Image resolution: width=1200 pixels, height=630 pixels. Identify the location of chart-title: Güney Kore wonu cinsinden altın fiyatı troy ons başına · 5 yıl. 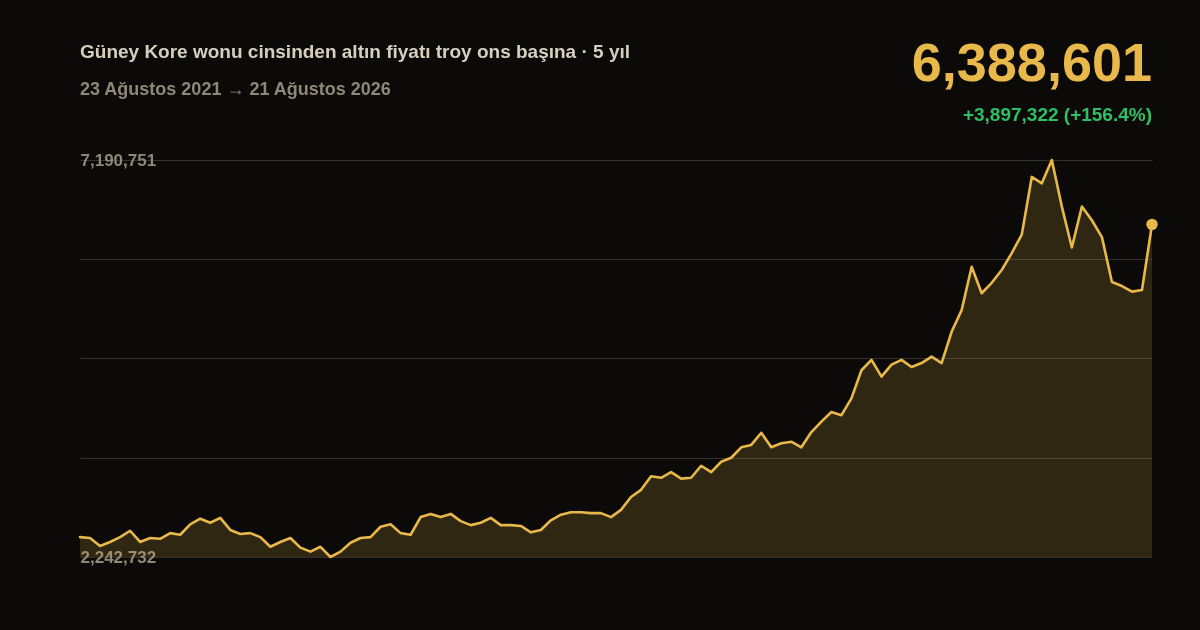
(355, 51).